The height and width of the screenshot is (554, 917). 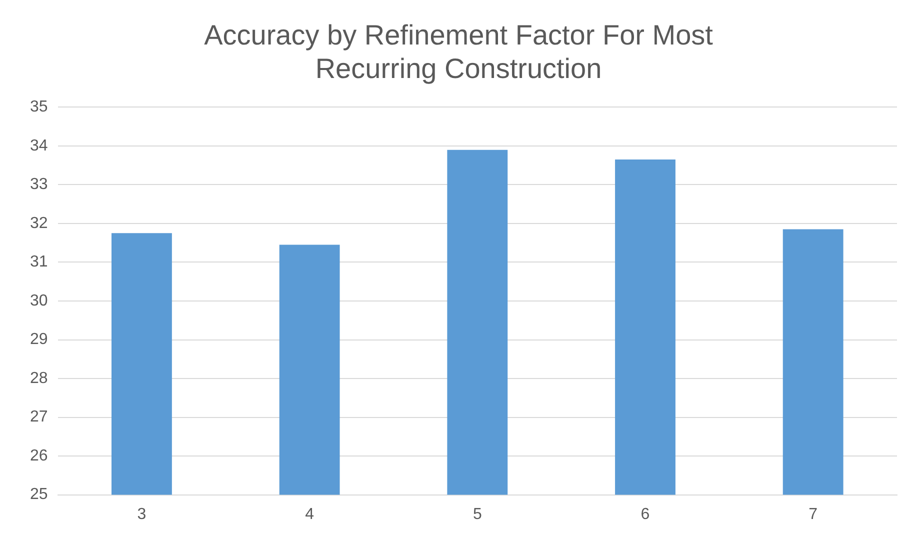 I want to click on y-tick-label: 30, so click(x=39, y=301).